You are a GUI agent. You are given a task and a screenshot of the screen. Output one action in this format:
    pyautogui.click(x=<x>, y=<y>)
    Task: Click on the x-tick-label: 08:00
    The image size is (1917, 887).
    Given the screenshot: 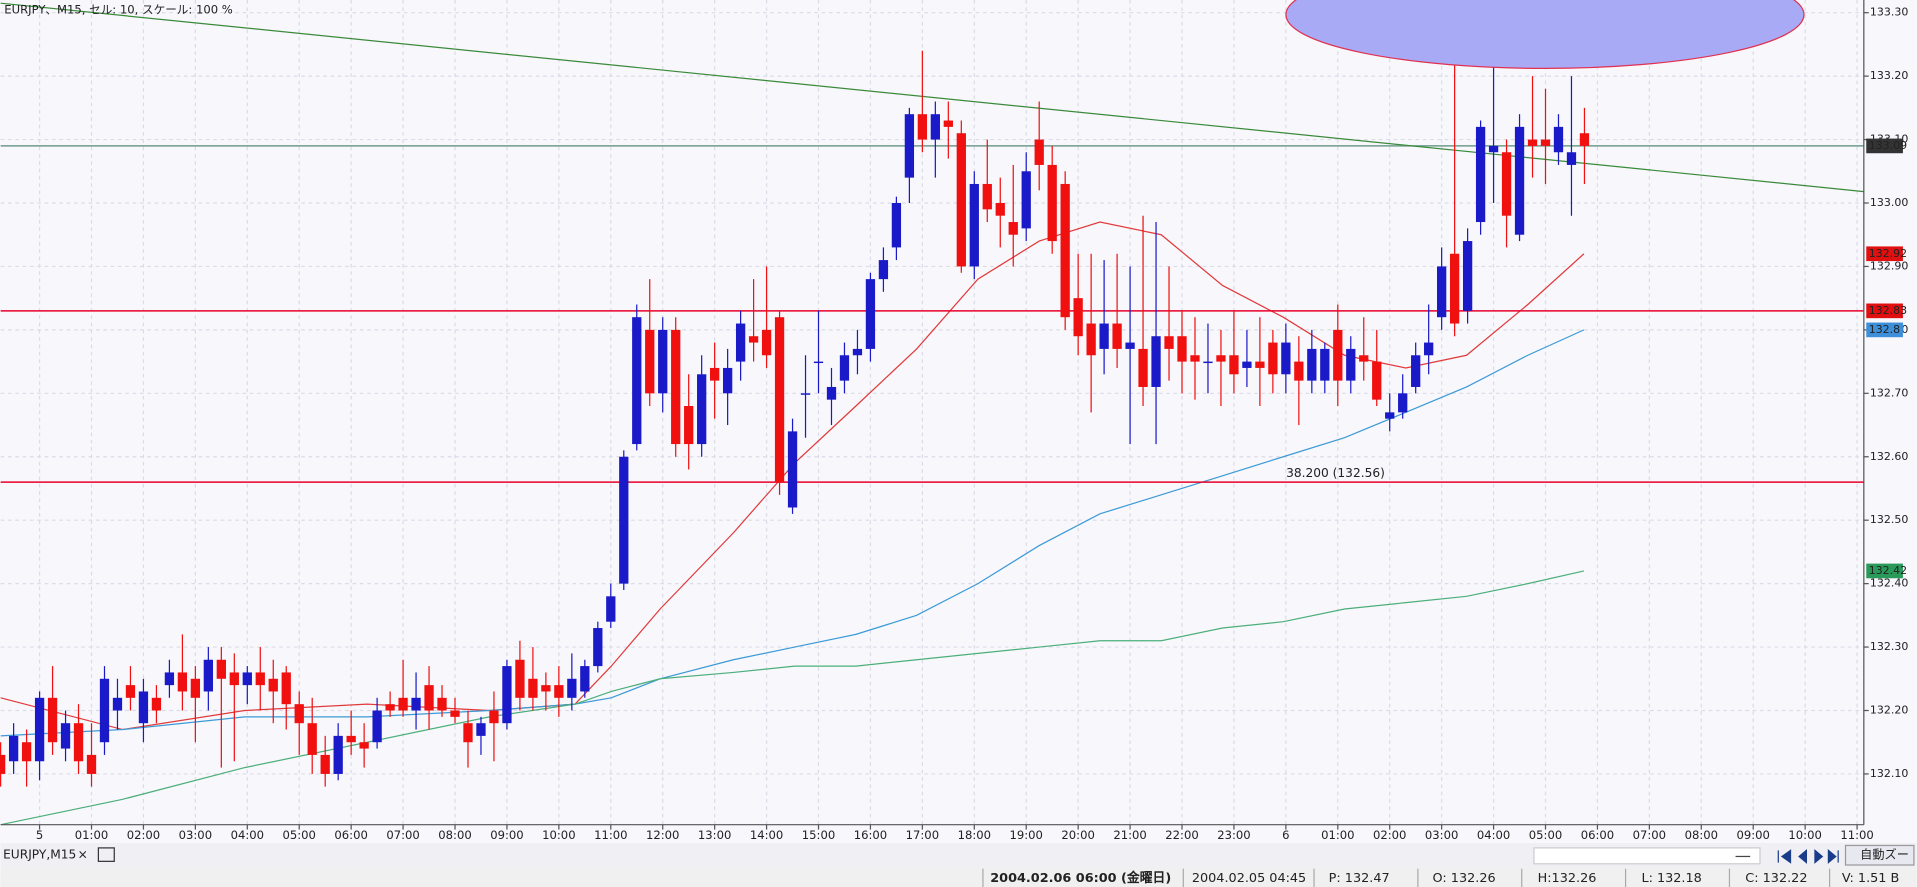 What is the action you would take?
    pyautogui.click(x=1701, y=835)
    